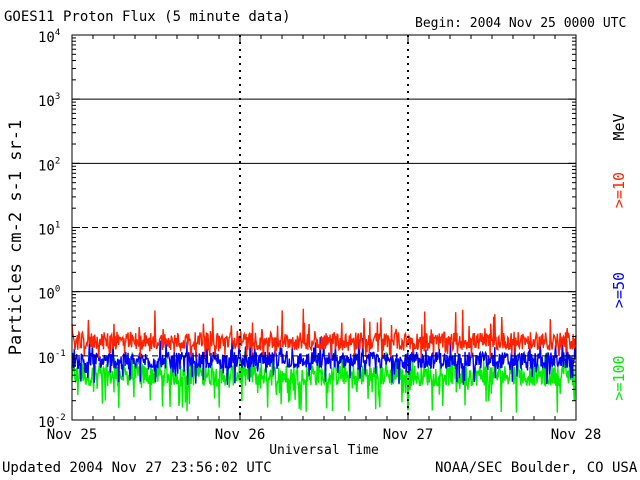 This screenshot has height=480, width=640. Describe the element at coordinates (72, 435) in the screenshot. I see `x-tick-label: Nov 25` at that location.